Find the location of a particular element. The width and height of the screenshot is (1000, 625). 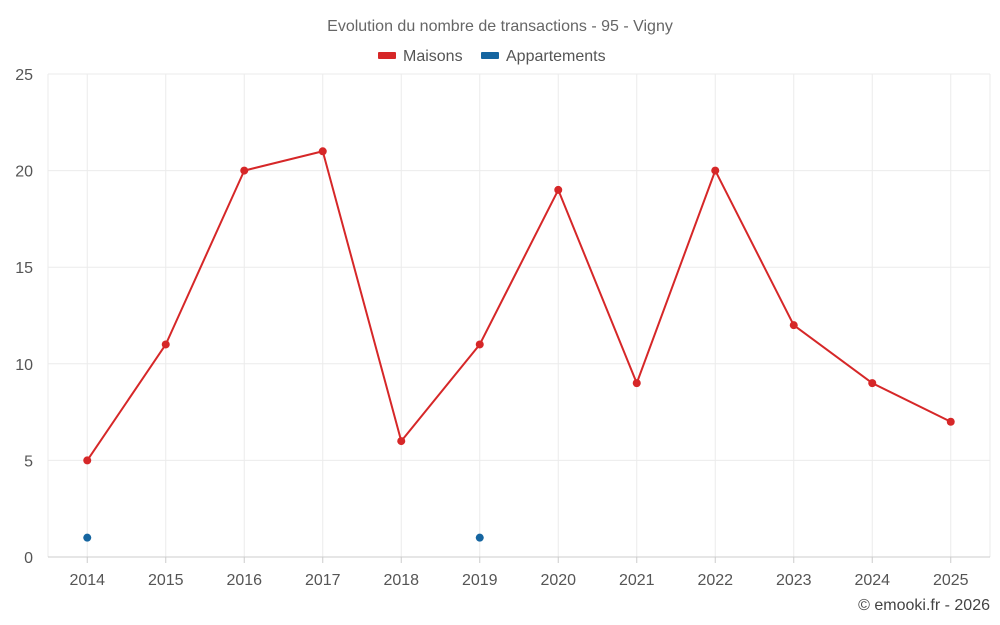

x-tick-label: 2015 is located at coordinates (166, 580).